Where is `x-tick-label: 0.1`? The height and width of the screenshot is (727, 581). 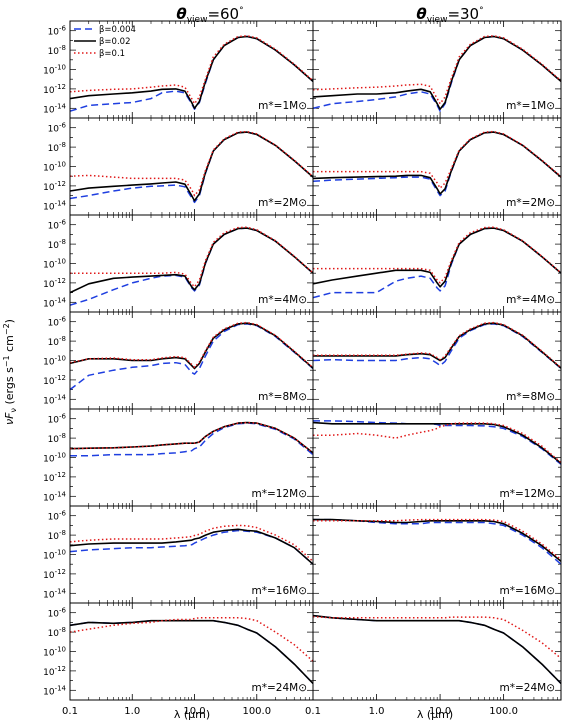
x-tick-label: 0.1 is located at coordinates (313, 711).